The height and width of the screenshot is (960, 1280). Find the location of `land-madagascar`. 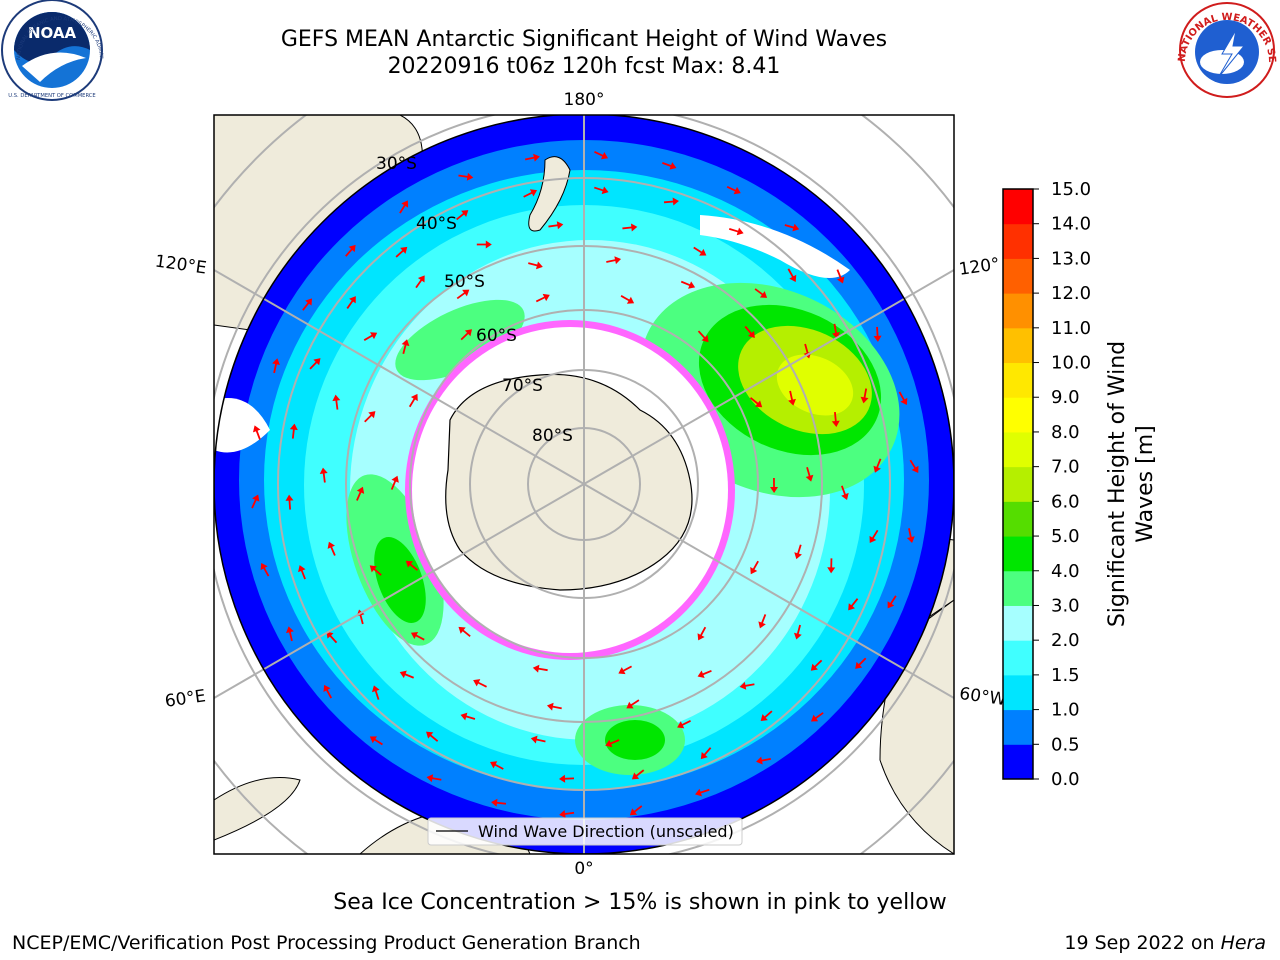

land-madagascar is located at coordinates (257, 809).